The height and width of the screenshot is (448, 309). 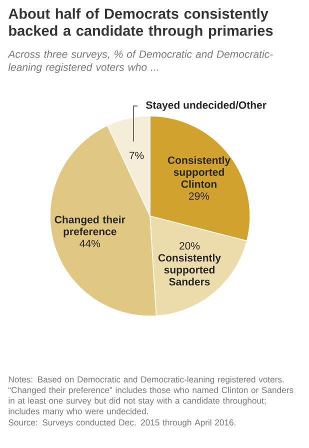 What do you see at coordinates (190, 246) in the screenshot?
I see `data-label: 20%` at bounding box center [190, 246].